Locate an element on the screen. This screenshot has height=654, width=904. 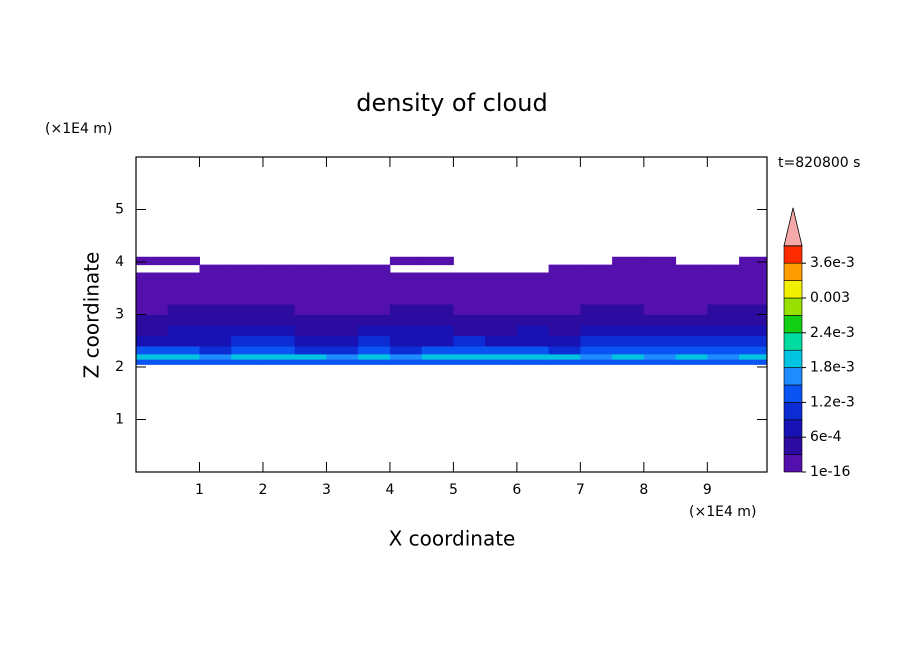
chart-title: density of cloud is located at coordinates (451, 103).